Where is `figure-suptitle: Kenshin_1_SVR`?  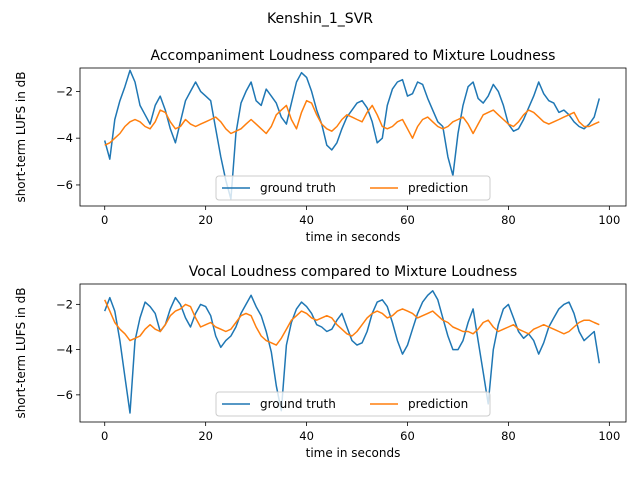
figure-suptitle: Kenshin_1_SVR is located at coordinates (320, 19).